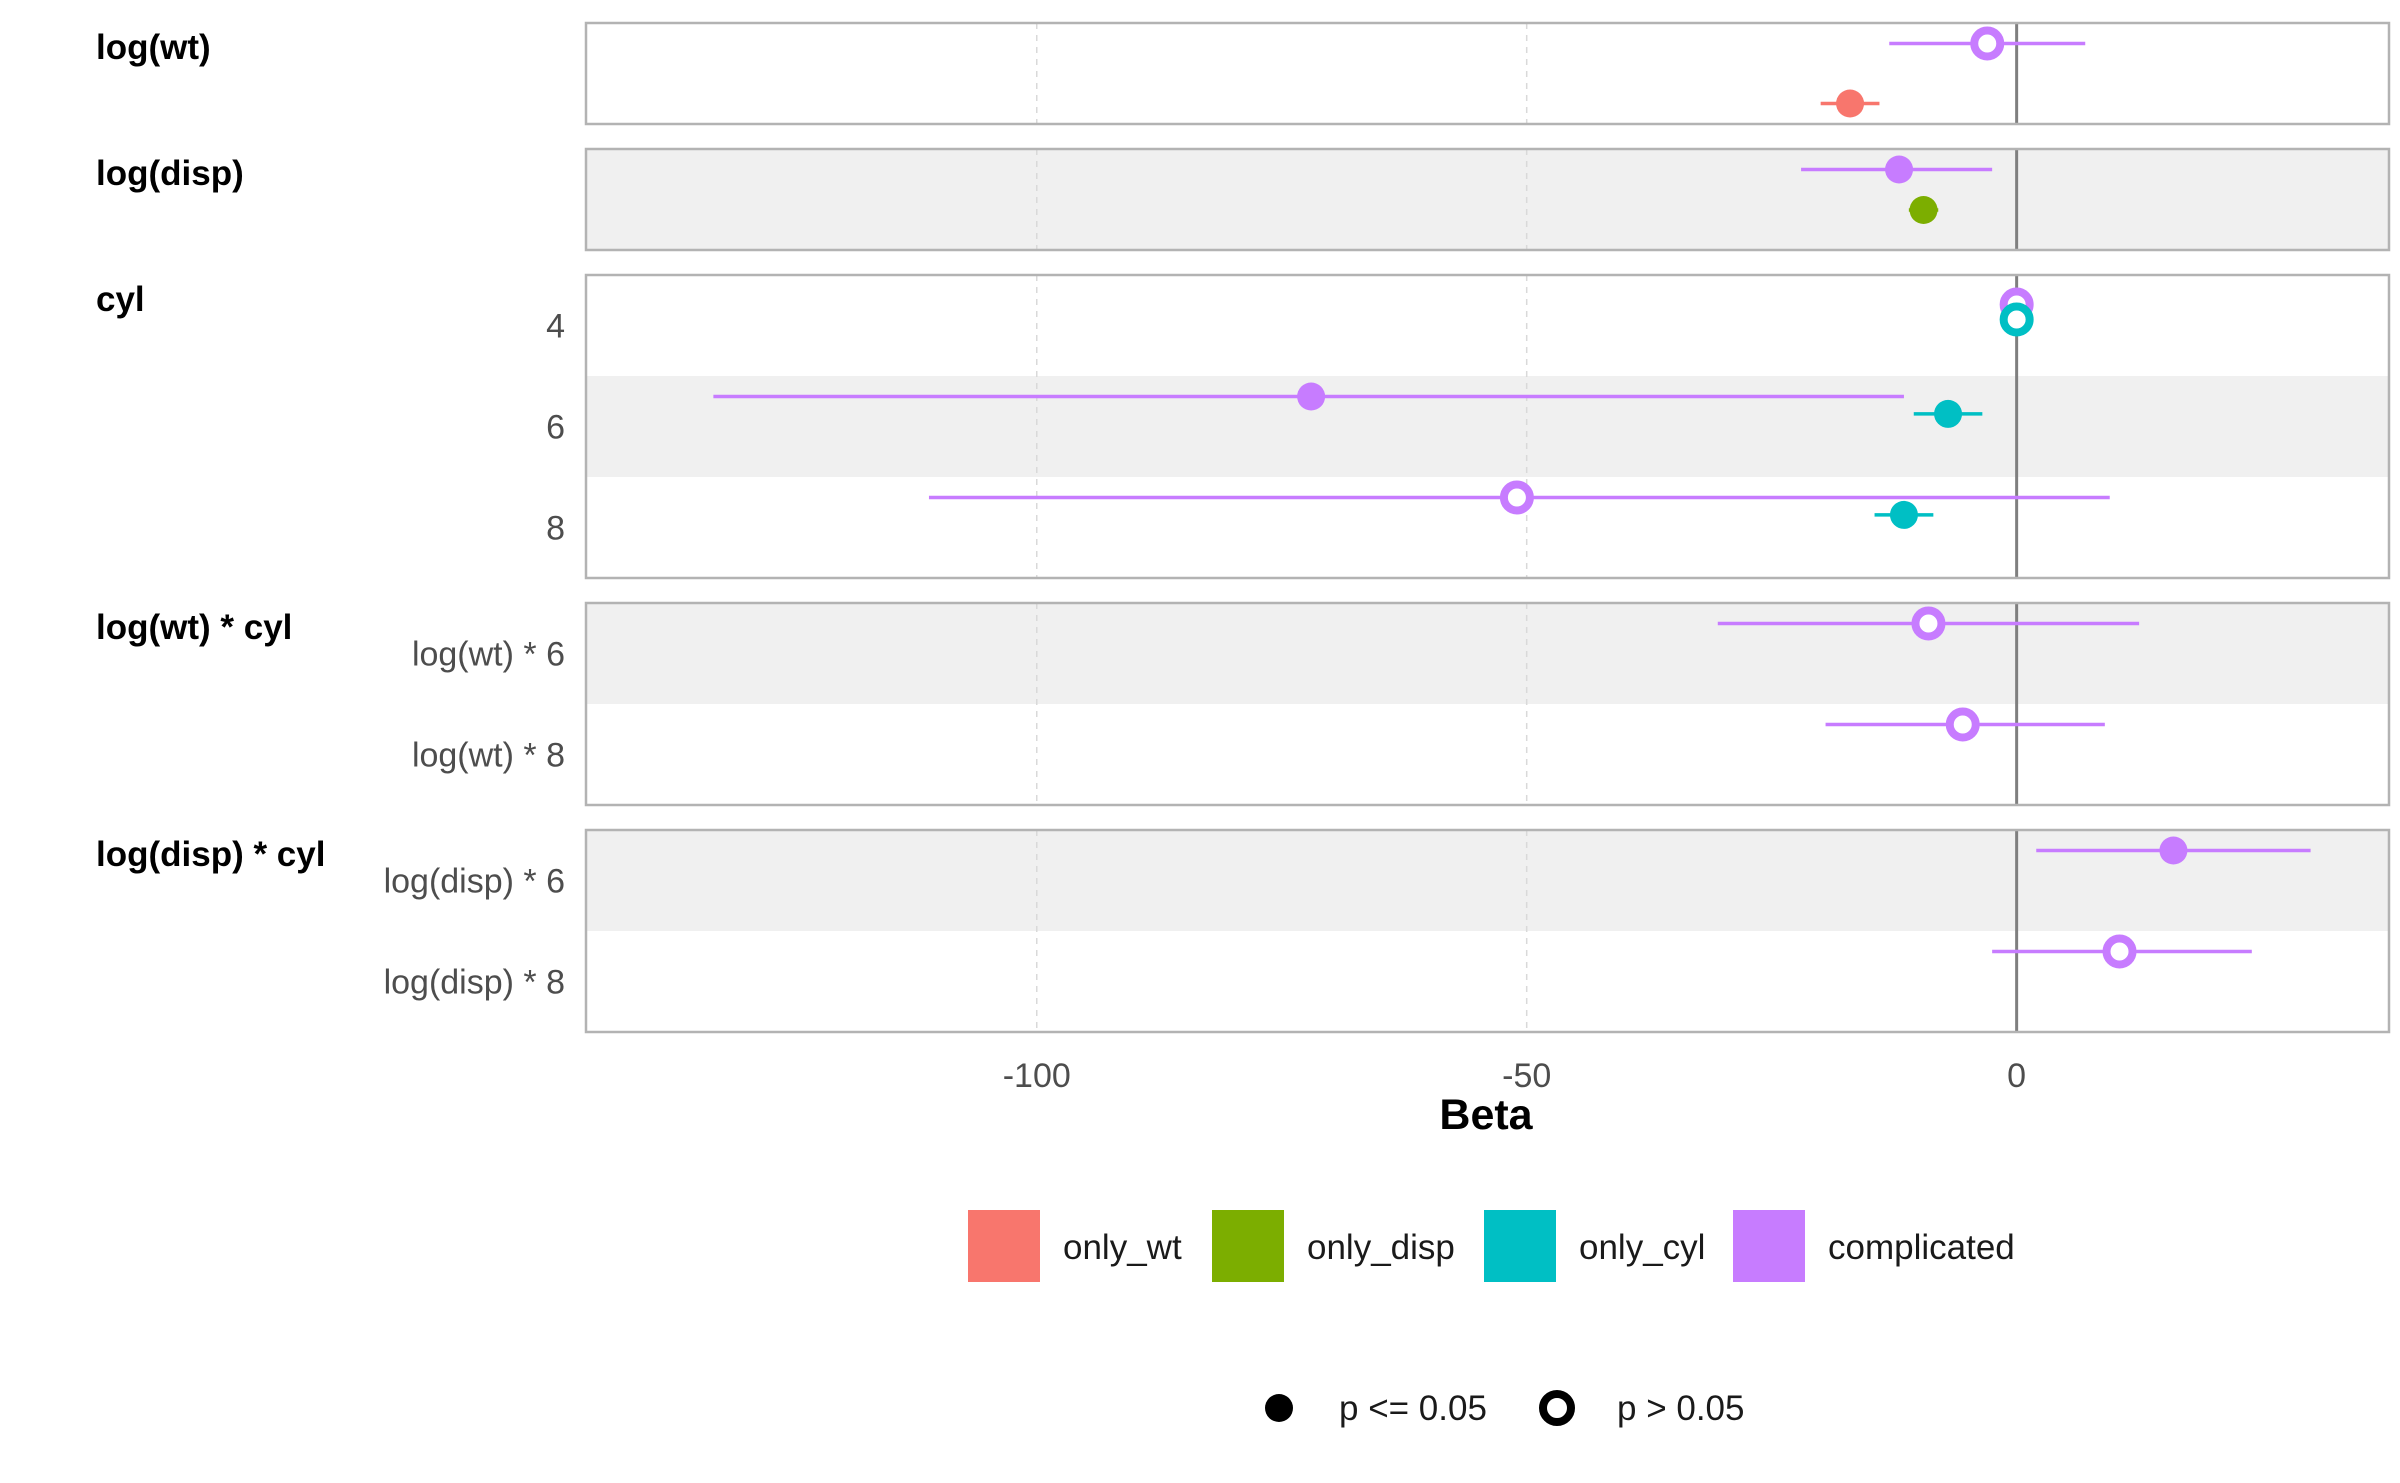  I want to click on group-label: cyl, so click(120, 299).